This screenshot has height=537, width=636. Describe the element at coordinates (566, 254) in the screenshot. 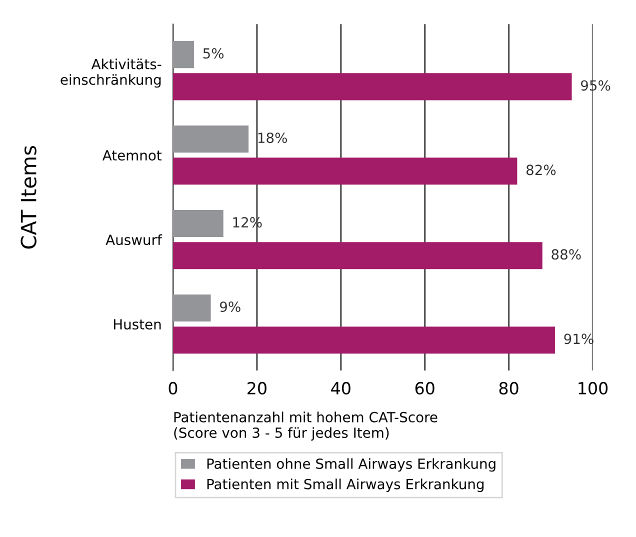

I see `data-label: 88%` at that location.